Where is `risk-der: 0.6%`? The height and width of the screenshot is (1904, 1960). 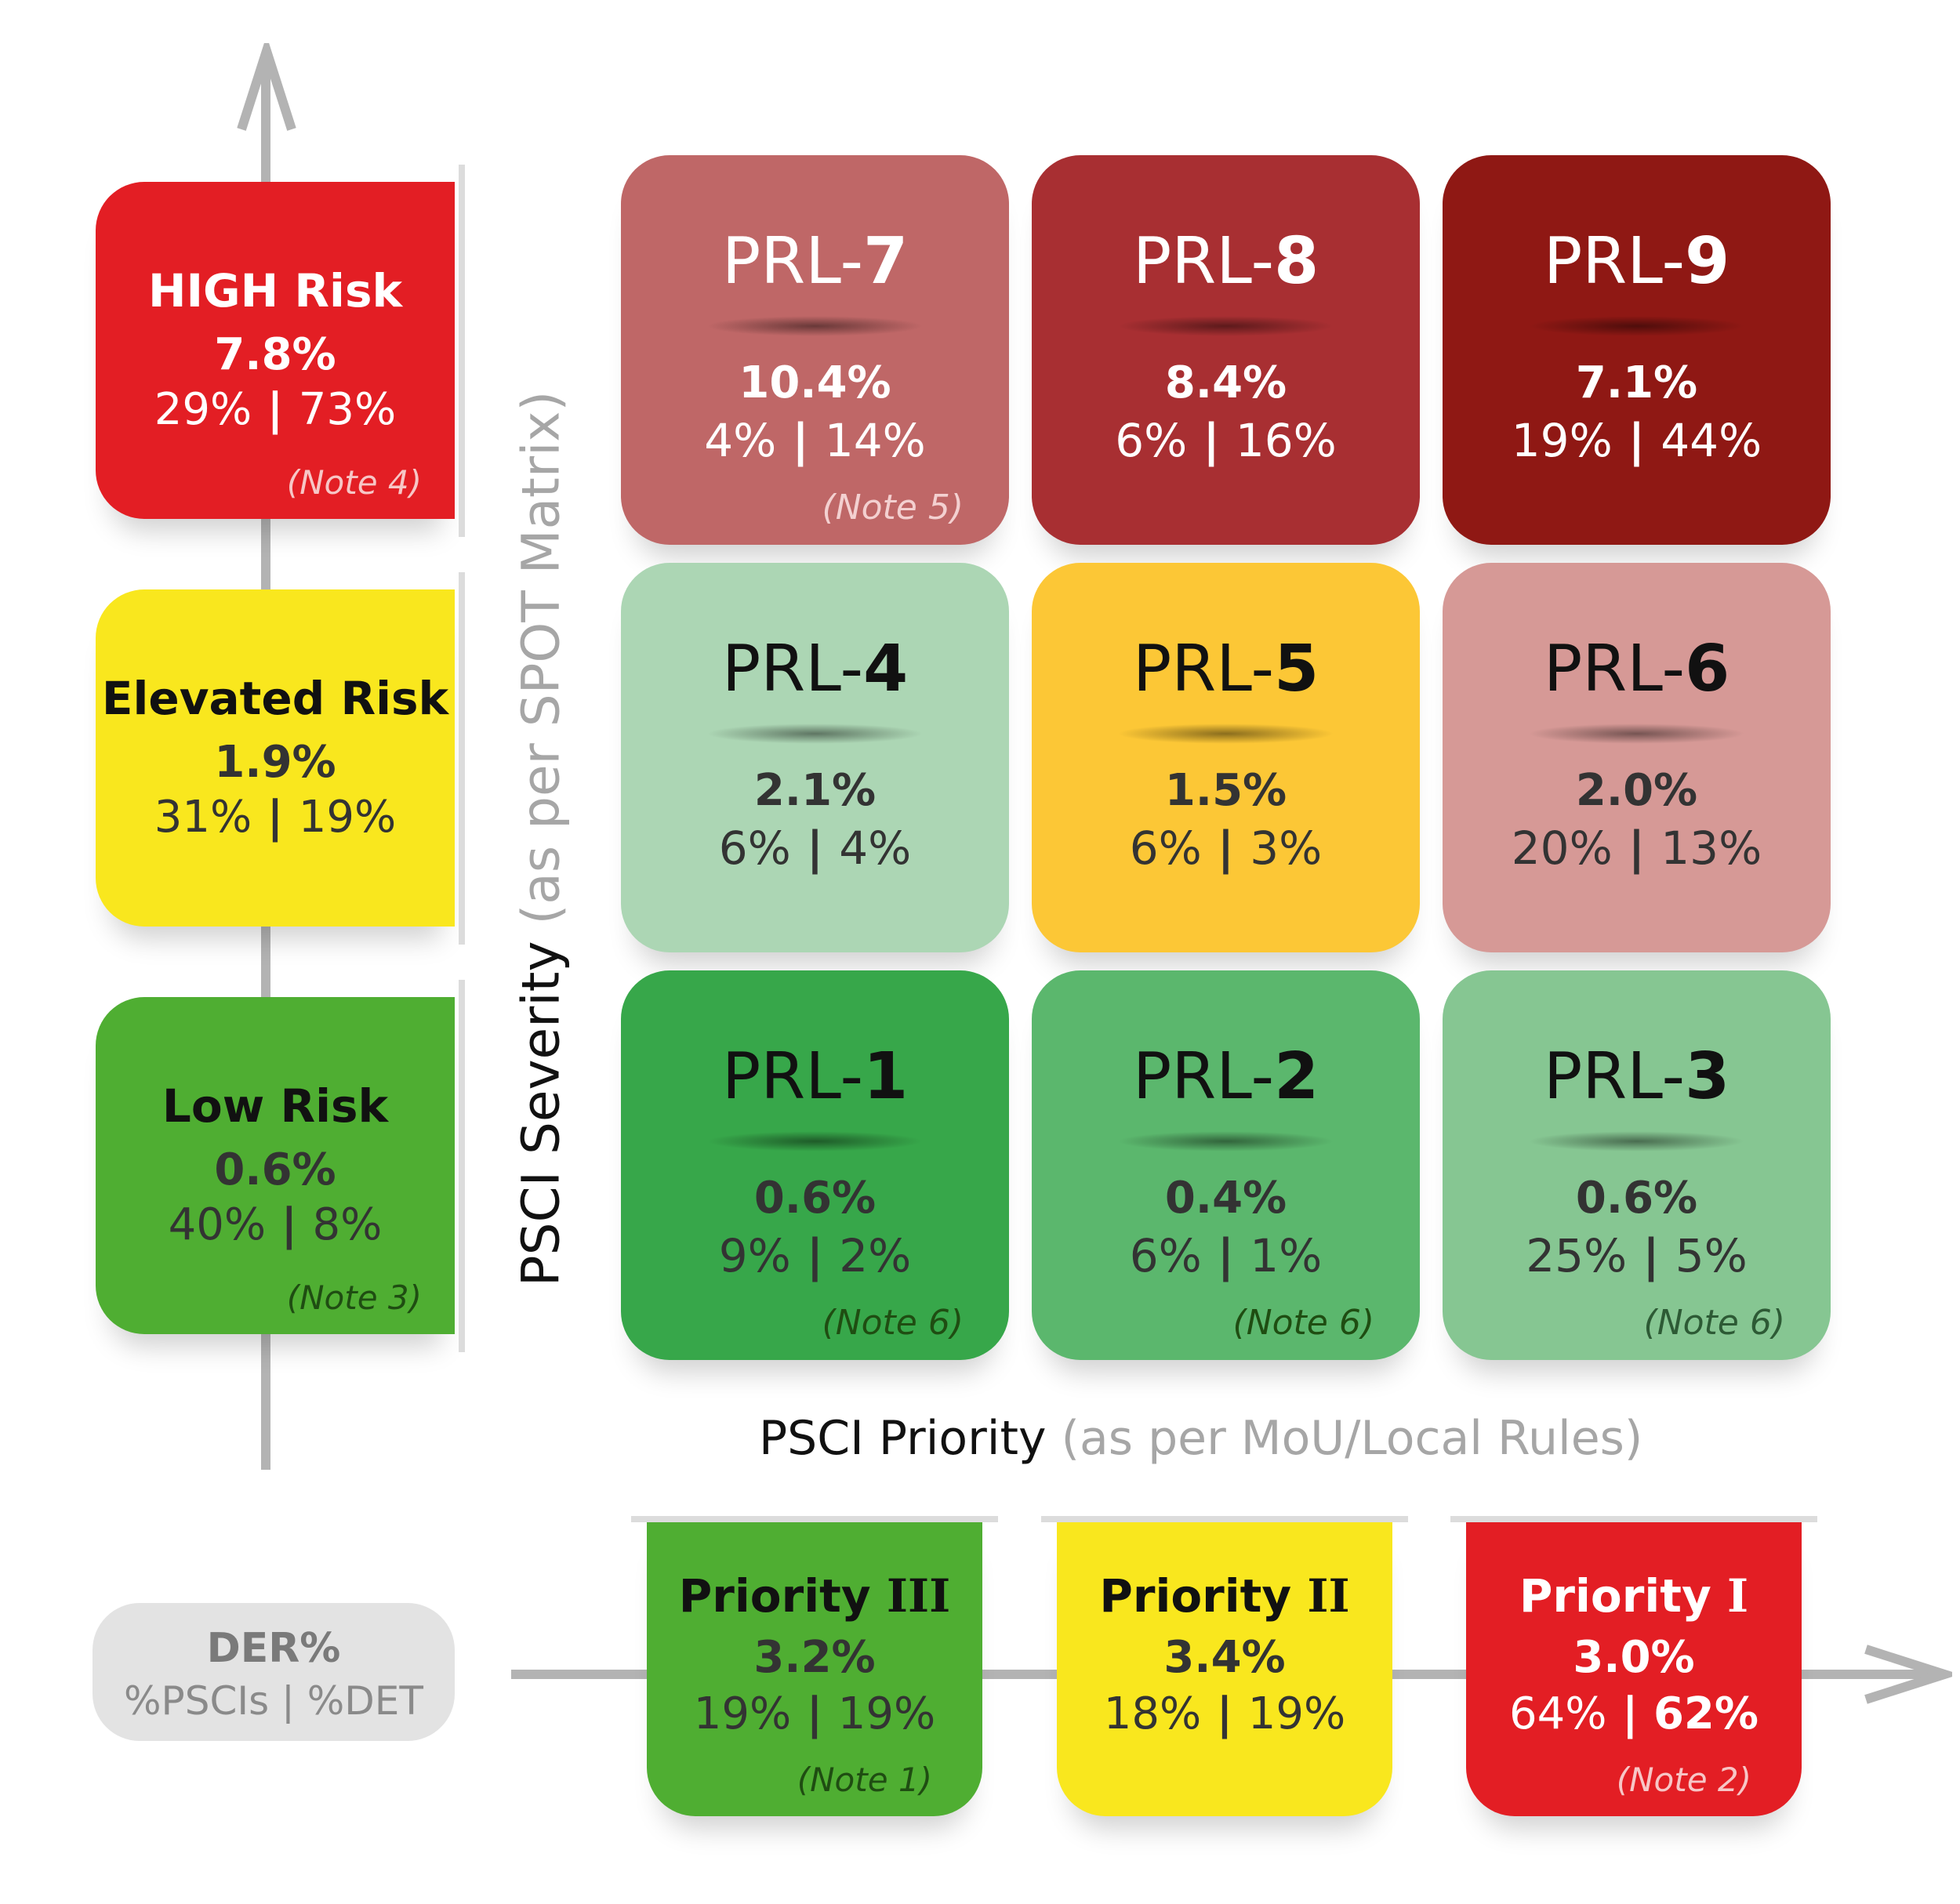 risk-der: 0.6% is located at coordinates (275, 1169).